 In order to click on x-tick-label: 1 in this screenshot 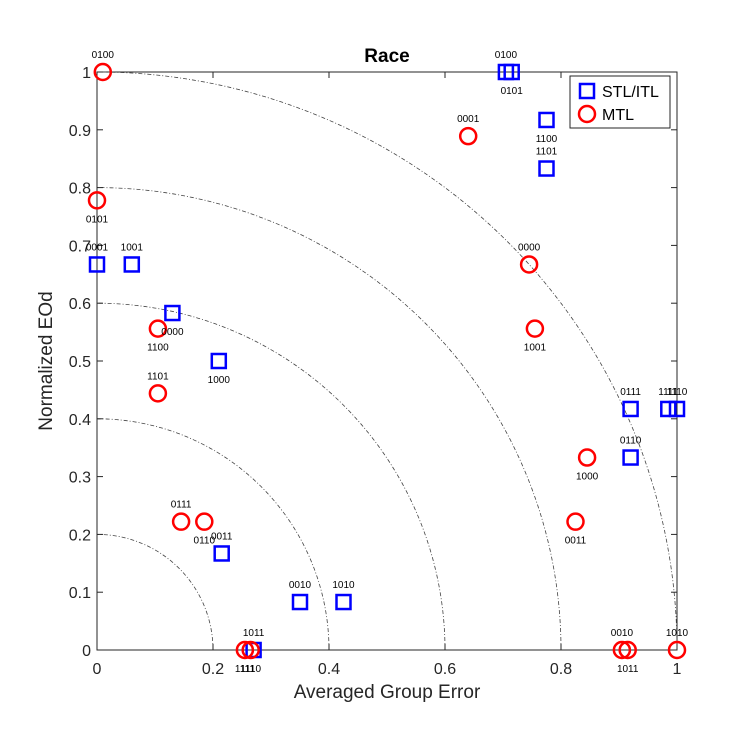, I will do `click(677, 669)`.